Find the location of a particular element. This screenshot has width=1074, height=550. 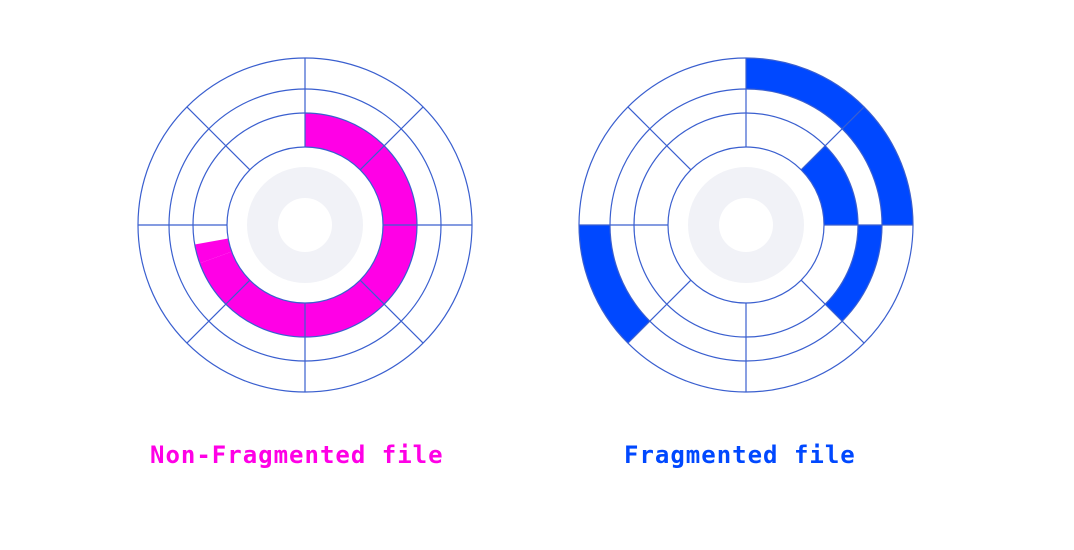

non-fragmented-caption: Non-Fragmented file is located at coordinates (297, 455).